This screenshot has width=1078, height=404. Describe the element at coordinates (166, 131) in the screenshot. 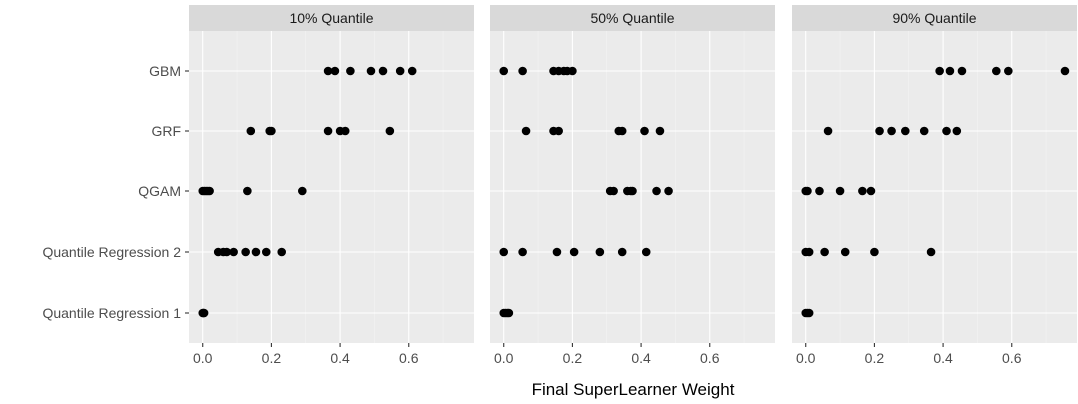

I see `y-tick-label: GRF` at that location.